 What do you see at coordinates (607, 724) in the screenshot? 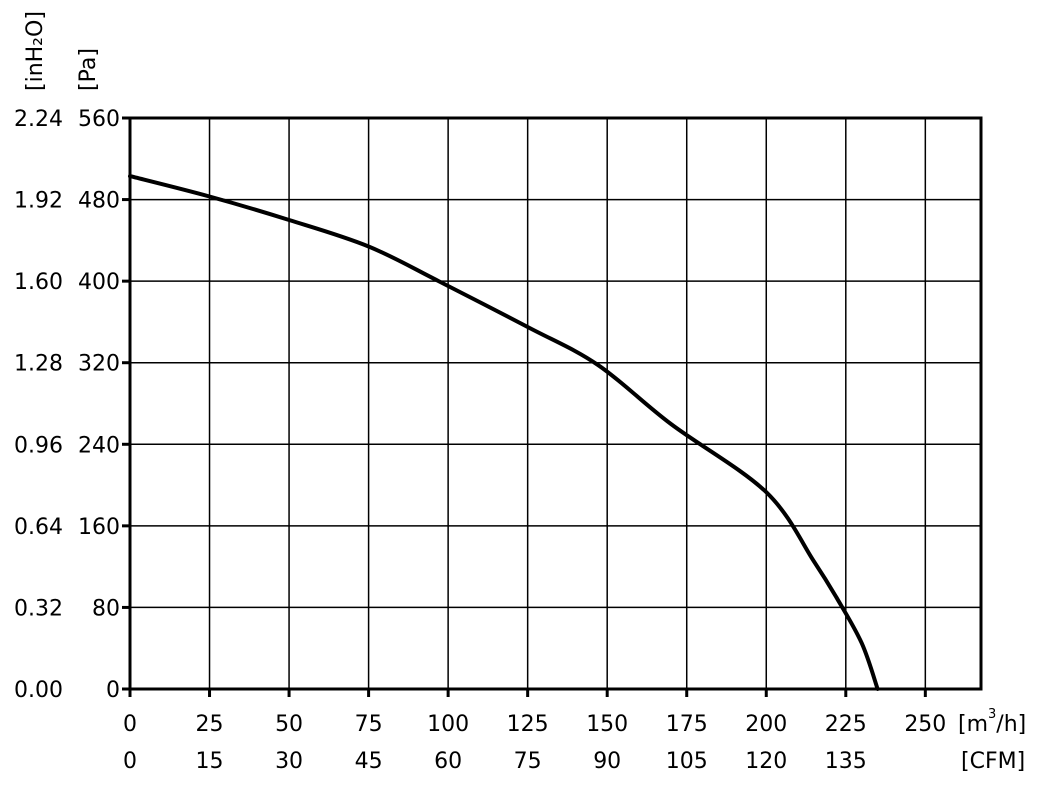
I see `x-tick-label-primary: 150` at bounding box center [607, 724].